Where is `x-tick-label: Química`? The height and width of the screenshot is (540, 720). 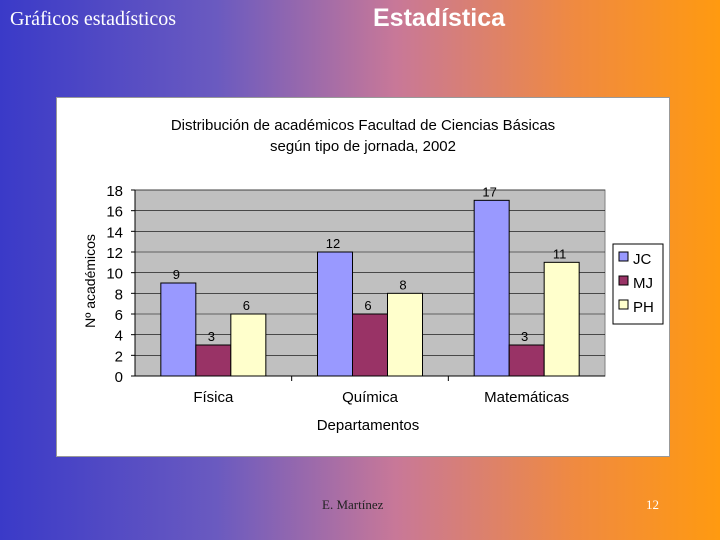 x-tick-label: Química is located at coordinates (370, 397).